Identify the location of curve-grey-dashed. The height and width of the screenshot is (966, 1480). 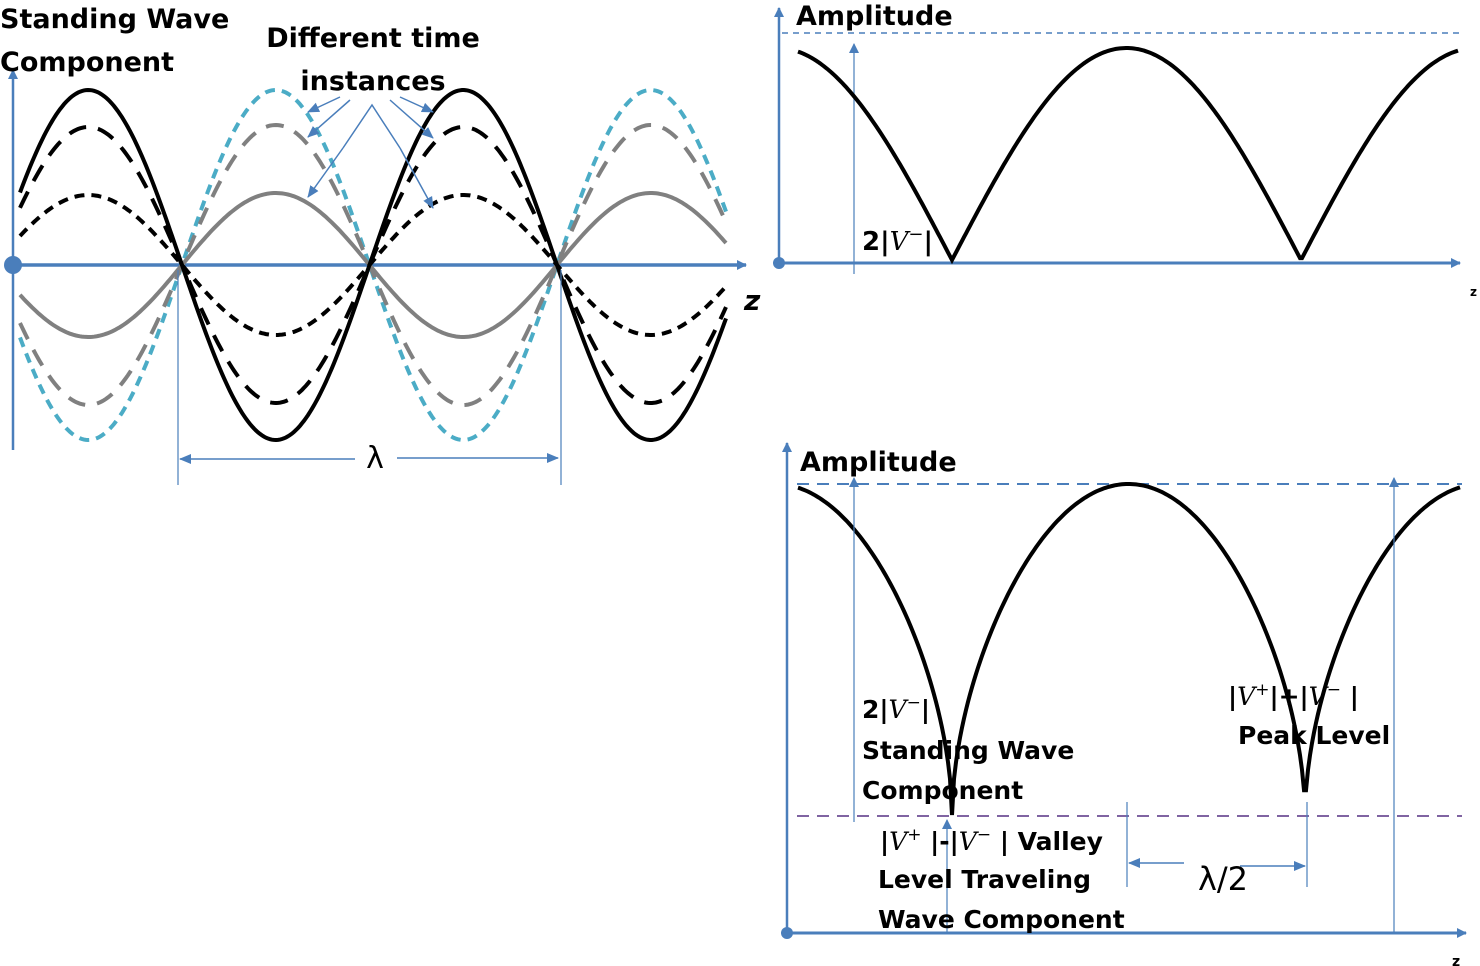
(373, 265).